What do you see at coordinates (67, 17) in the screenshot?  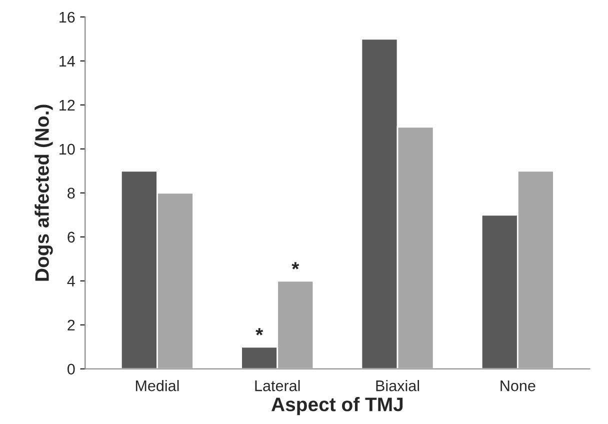 I see `y-tick-label: 16` at bounding box center [67, 17].